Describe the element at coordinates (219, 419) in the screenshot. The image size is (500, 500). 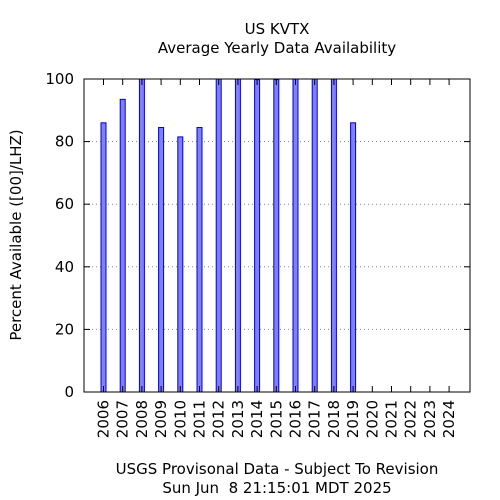
I see `x-tick-label: 2012` at that location.